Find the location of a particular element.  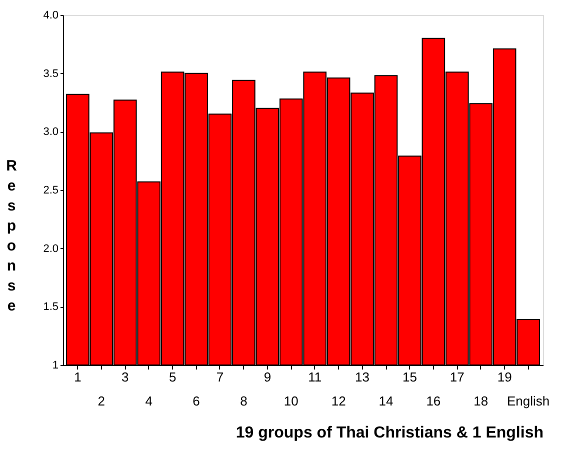

x-tick-label: 15 is located at coordinates (409, 377).